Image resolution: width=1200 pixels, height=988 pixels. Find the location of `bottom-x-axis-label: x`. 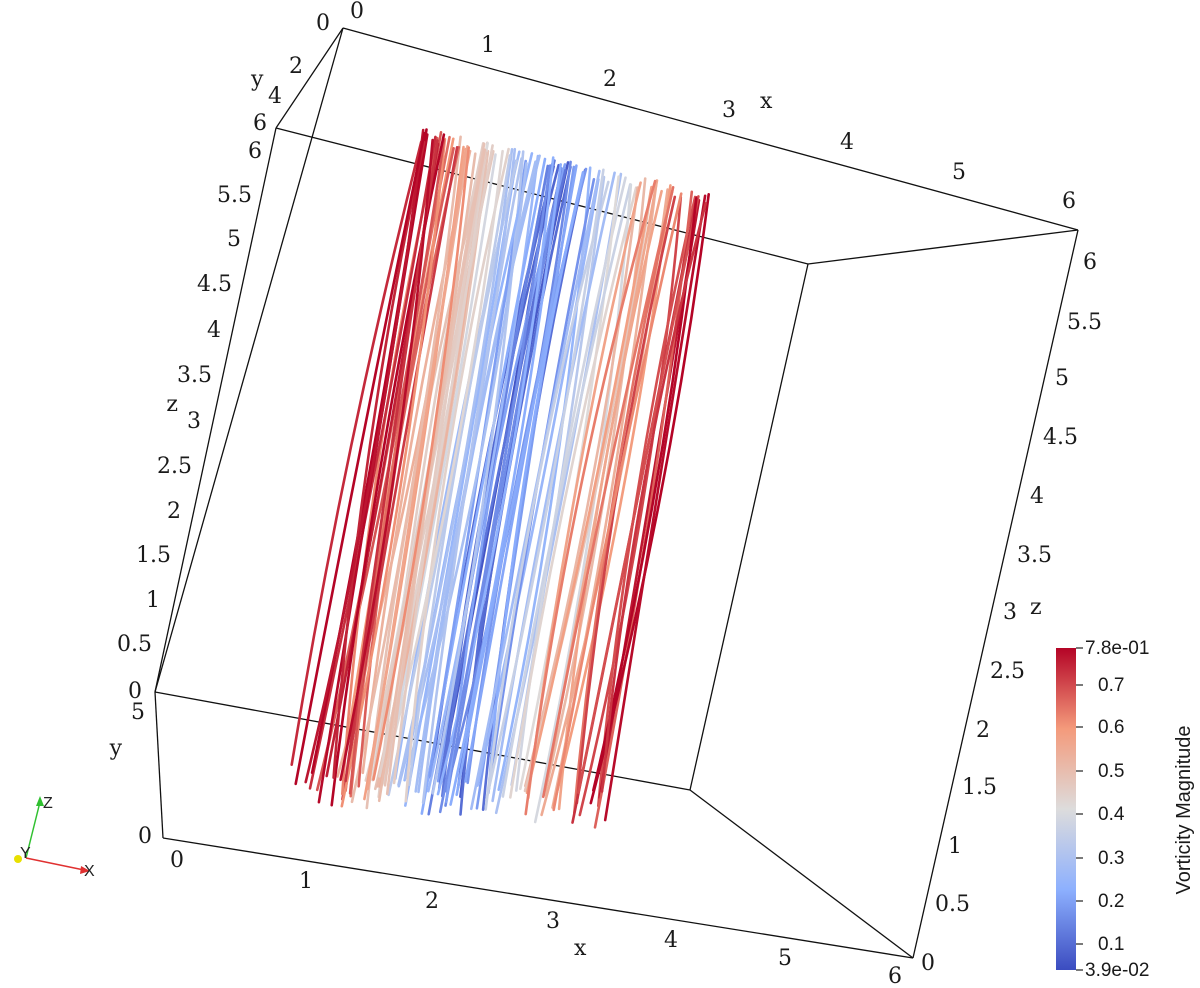

bottom-x-axis-label: x is located at coordinates (580, 948).